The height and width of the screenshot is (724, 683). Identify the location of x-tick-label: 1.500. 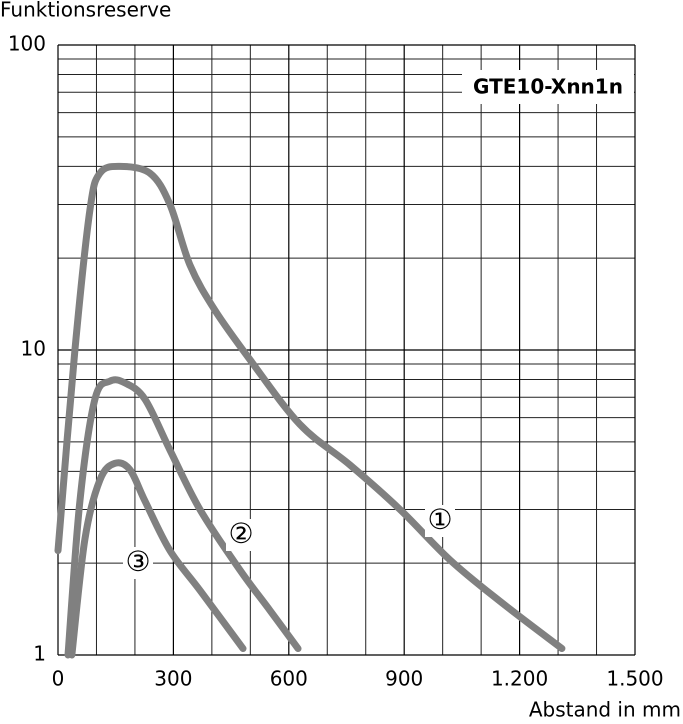
(634, 679).